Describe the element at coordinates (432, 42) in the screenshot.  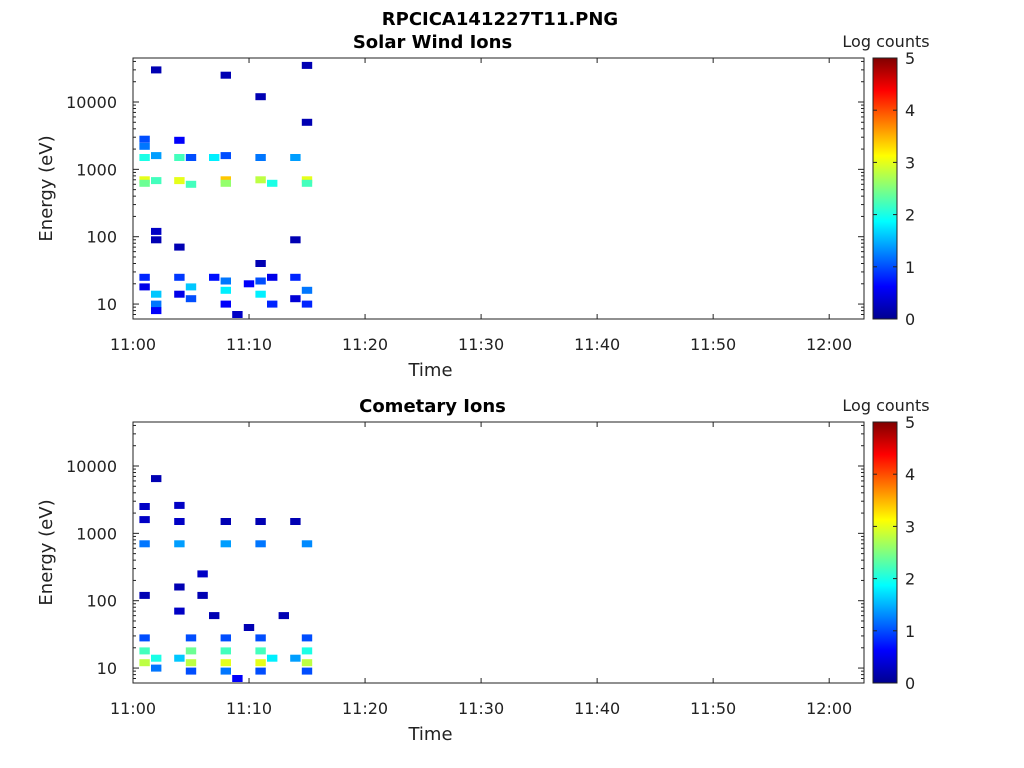
I see `panel-title: Solar Wind Ions` at that location.